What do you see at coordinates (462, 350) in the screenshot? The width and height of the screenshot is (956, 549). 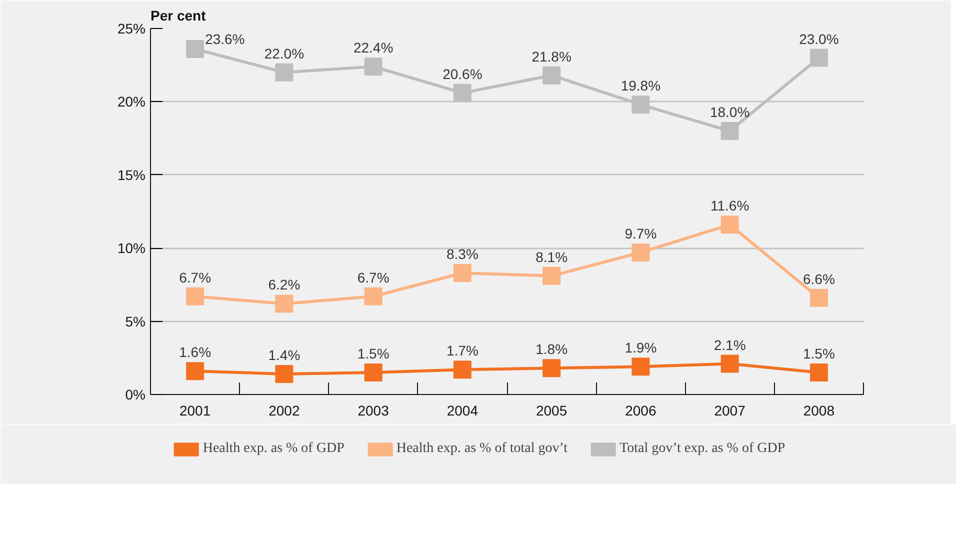 I see `data-label: 1.7%` at bounding box center [462, 350].